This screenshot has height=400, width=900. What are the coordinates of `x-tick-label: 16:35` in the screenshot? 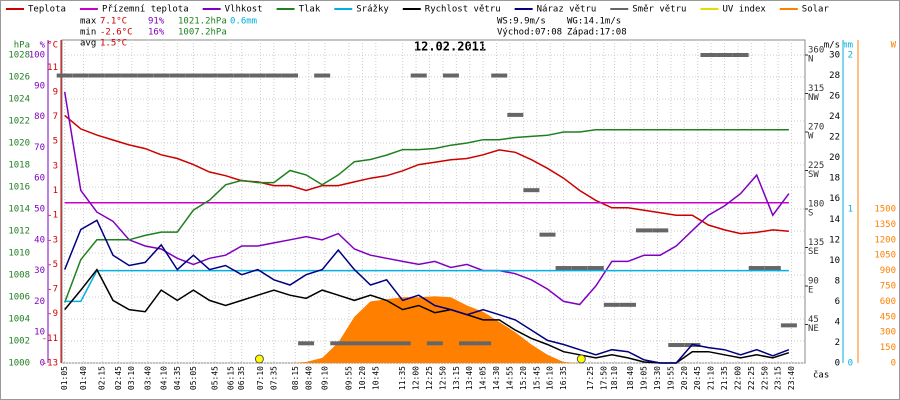 It's located at (563, 378).